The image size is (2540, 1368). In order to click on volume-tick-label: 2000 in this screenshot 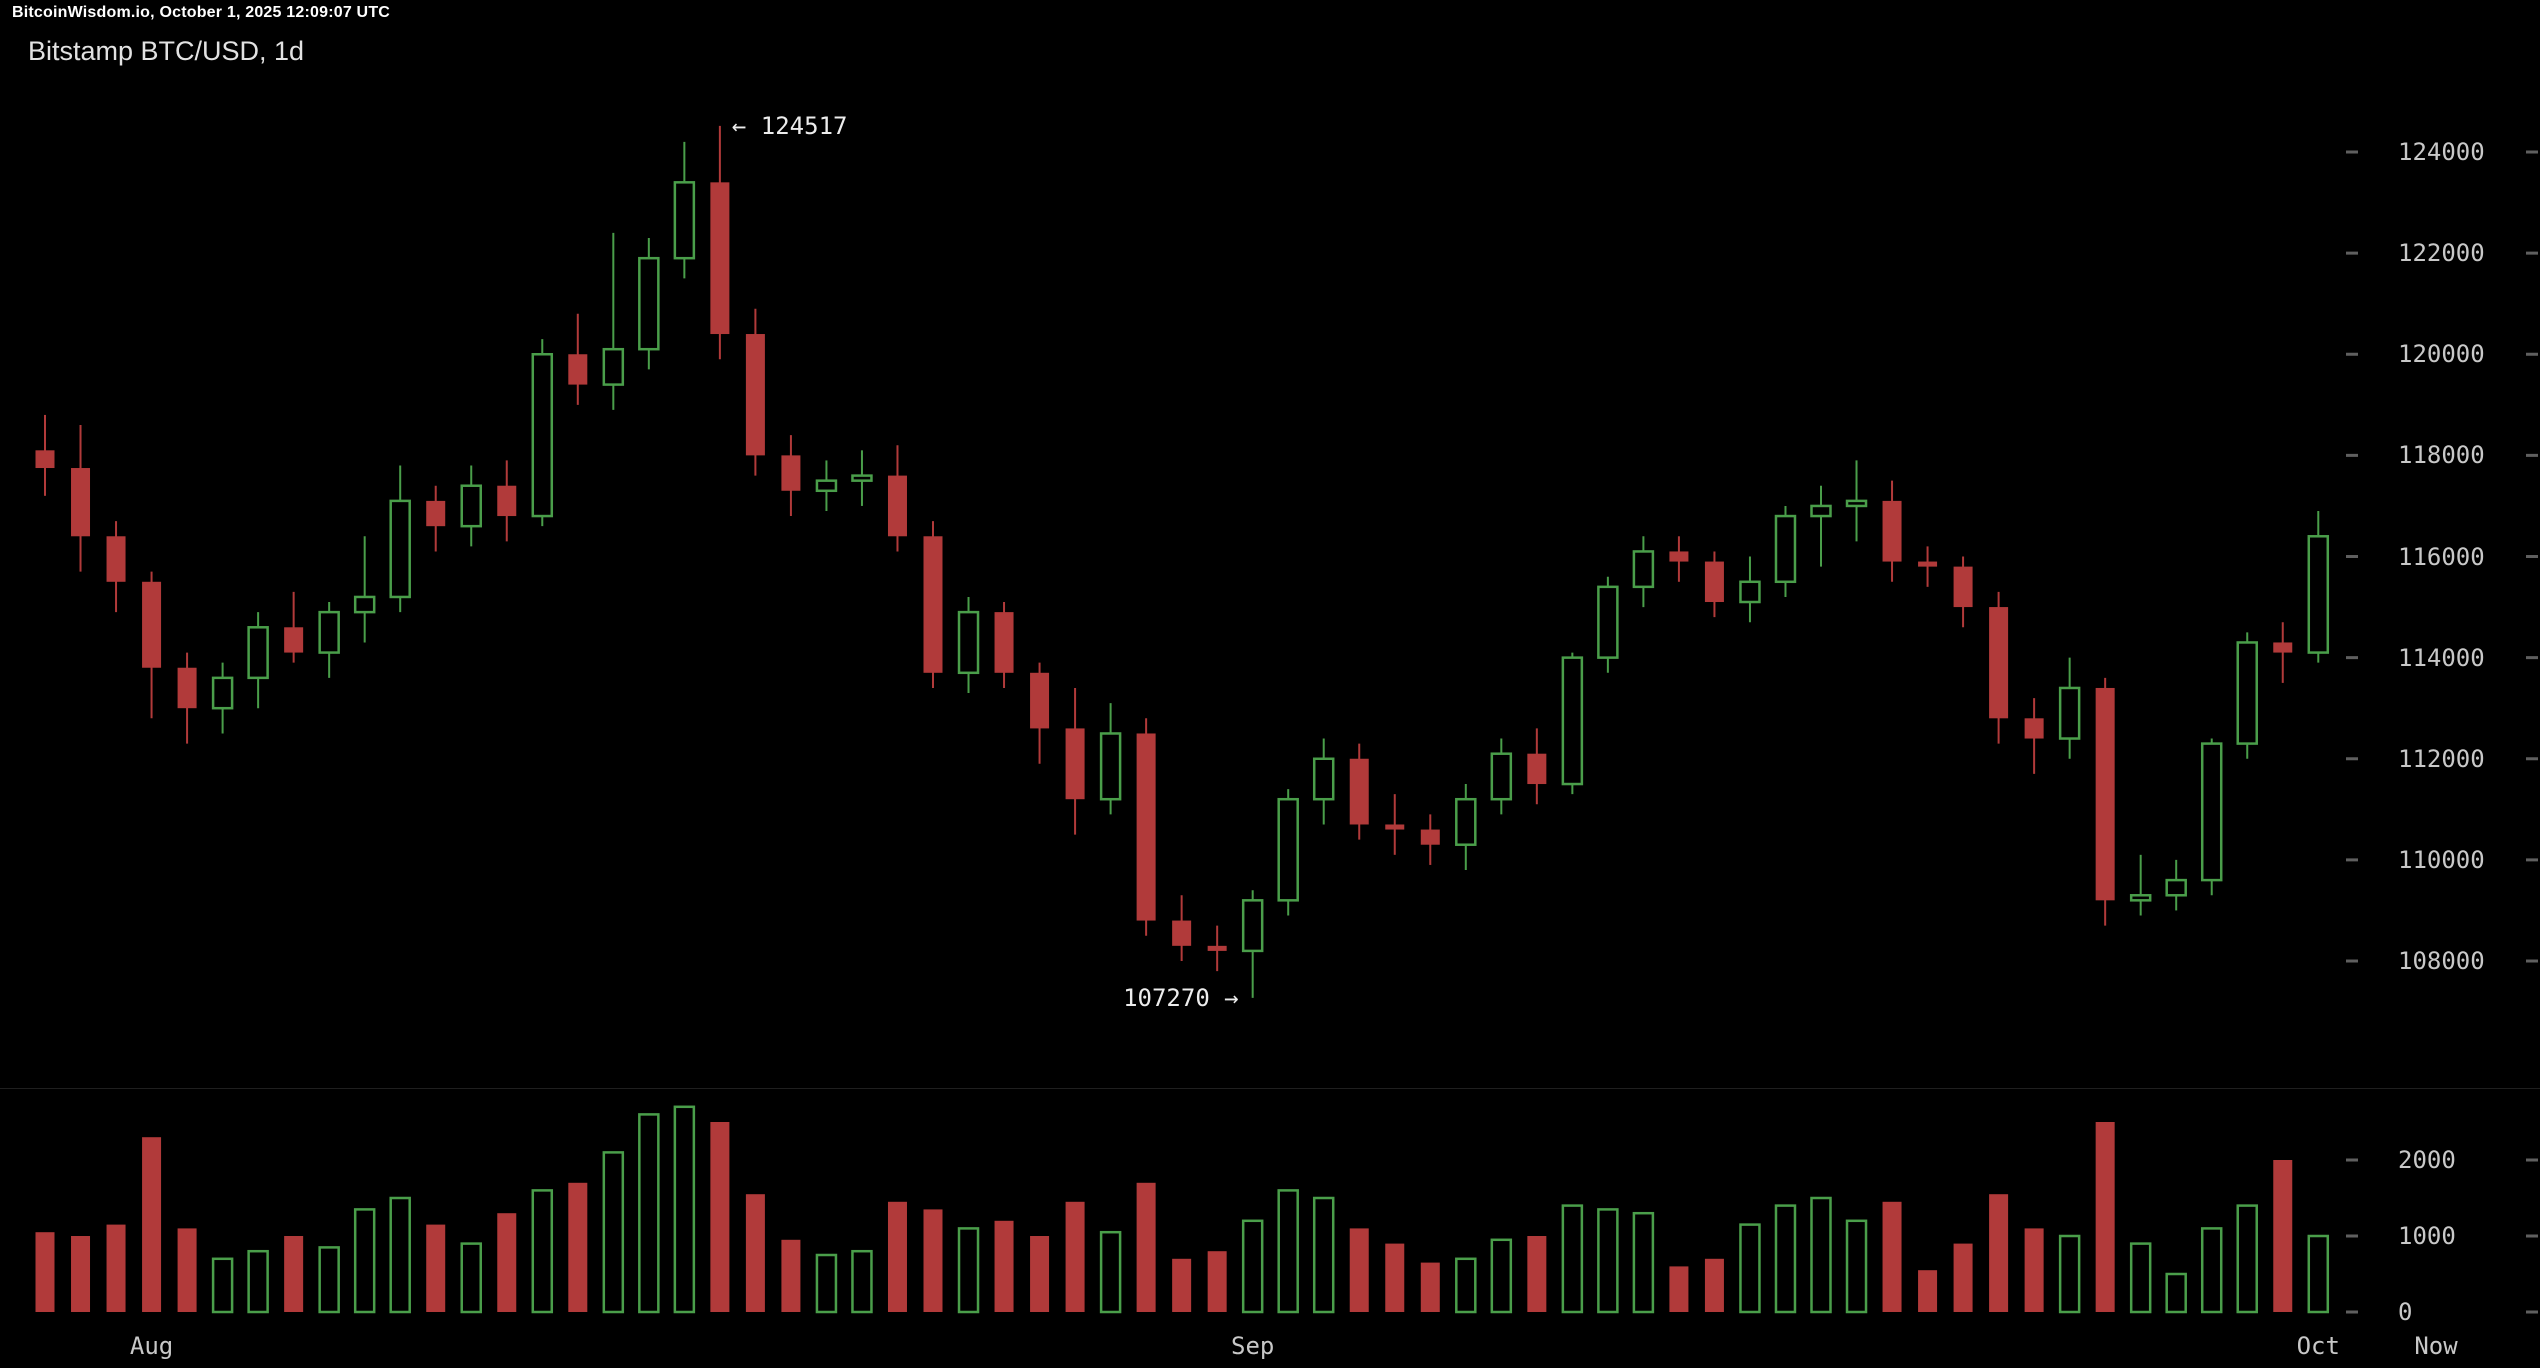, I will do `click(2427, 1160)`.